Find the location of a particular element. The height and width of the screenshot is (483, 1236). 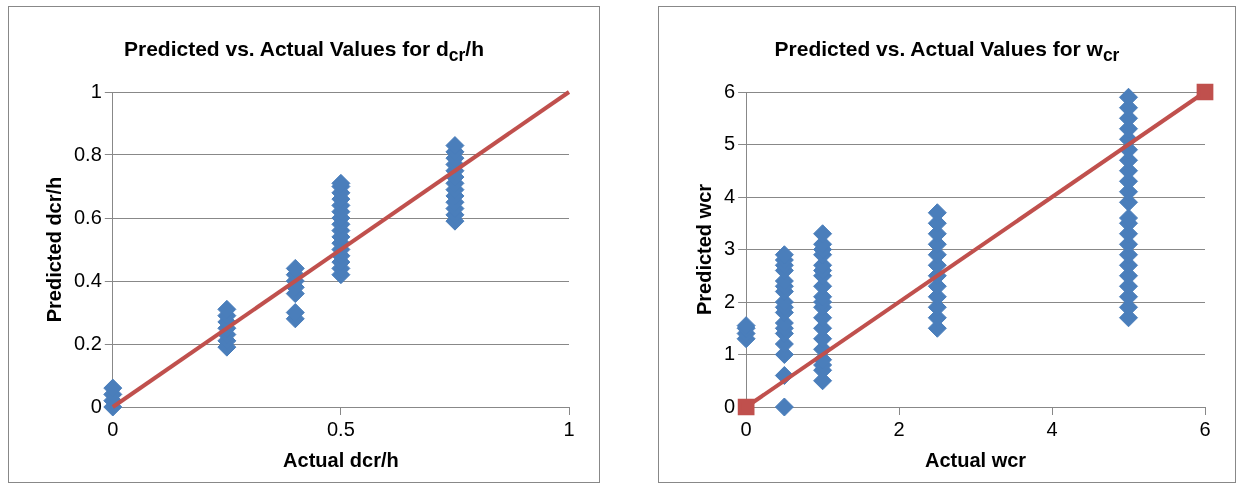

x-axis-title: Actual dcr/h is located at coordinates (341, 459).